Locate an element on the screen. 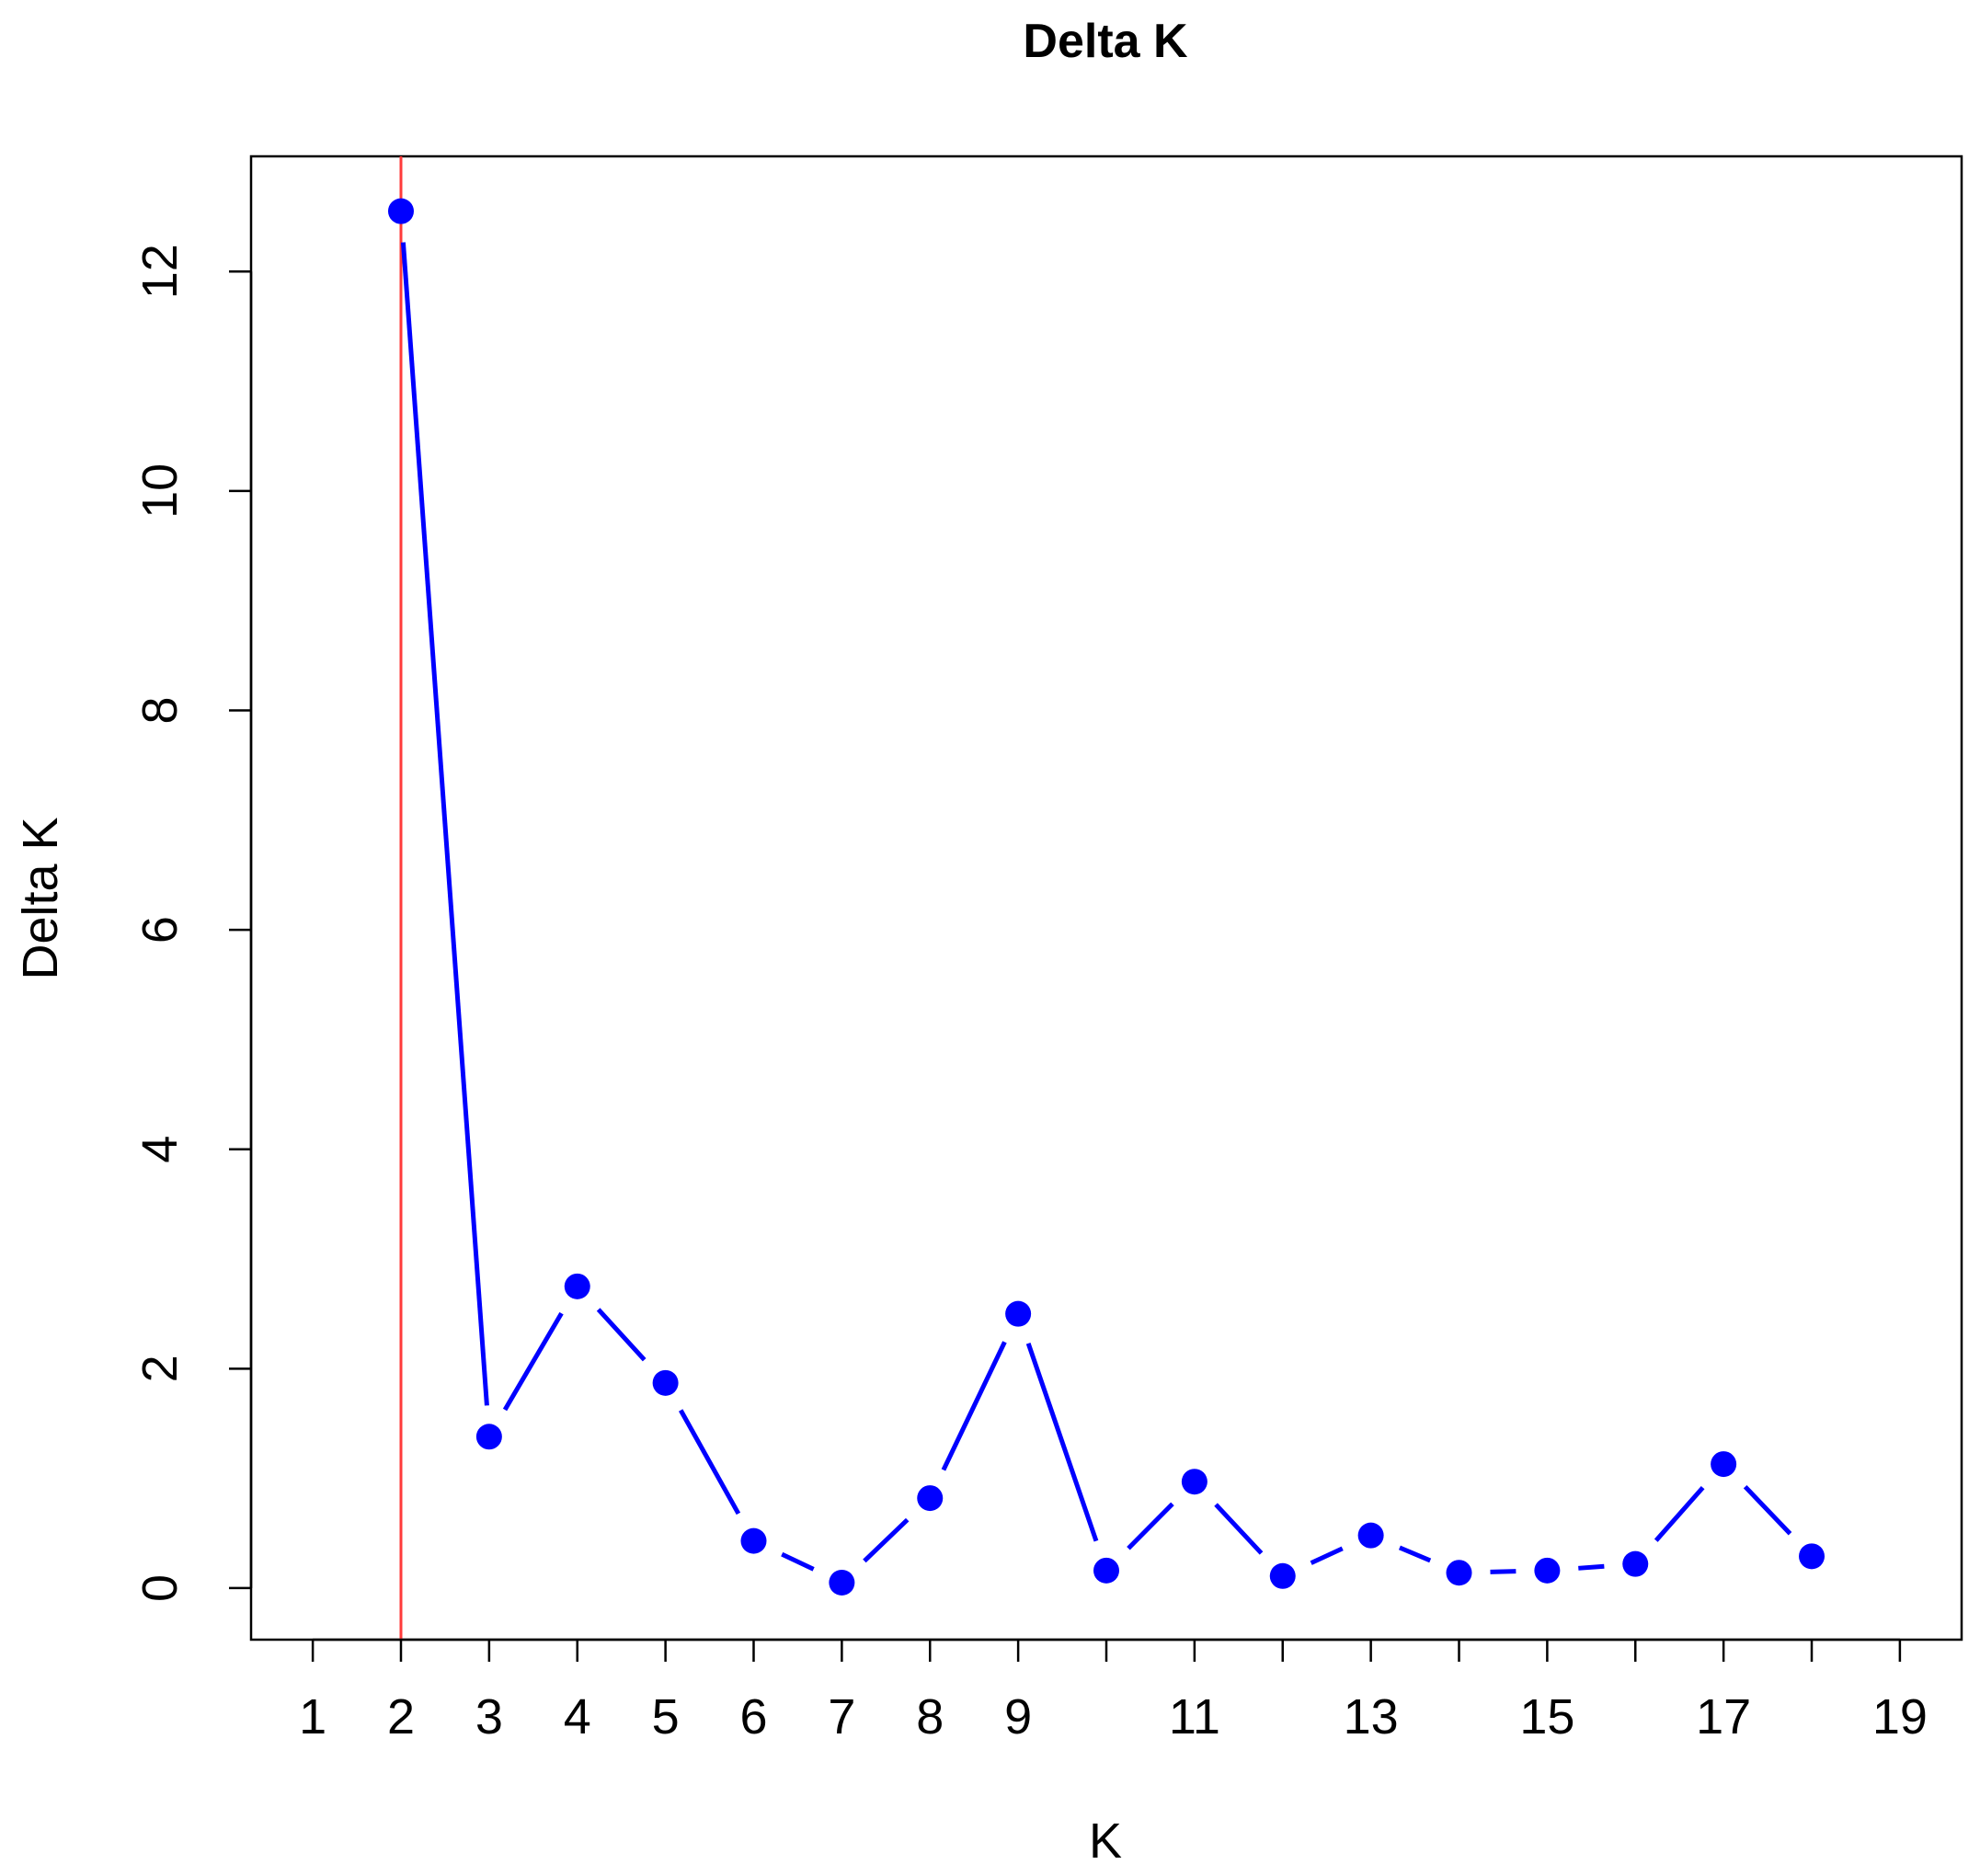 Image resolution: width=1980 pixels, height=1876 pixels. chart-title: Delta K is located at coordinates (1105, 42).